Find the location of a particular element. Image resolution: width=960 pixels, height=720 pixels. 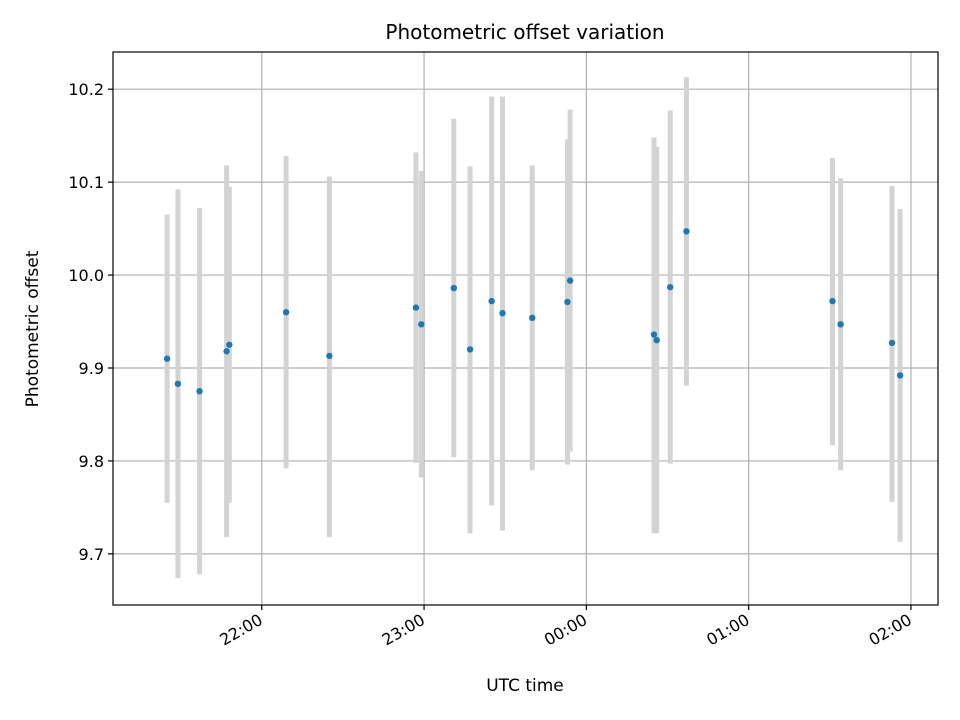

x-axis-ticks: 22:00 23:00 00:00 01:00 02:00 is located at coordinates (565, 627).